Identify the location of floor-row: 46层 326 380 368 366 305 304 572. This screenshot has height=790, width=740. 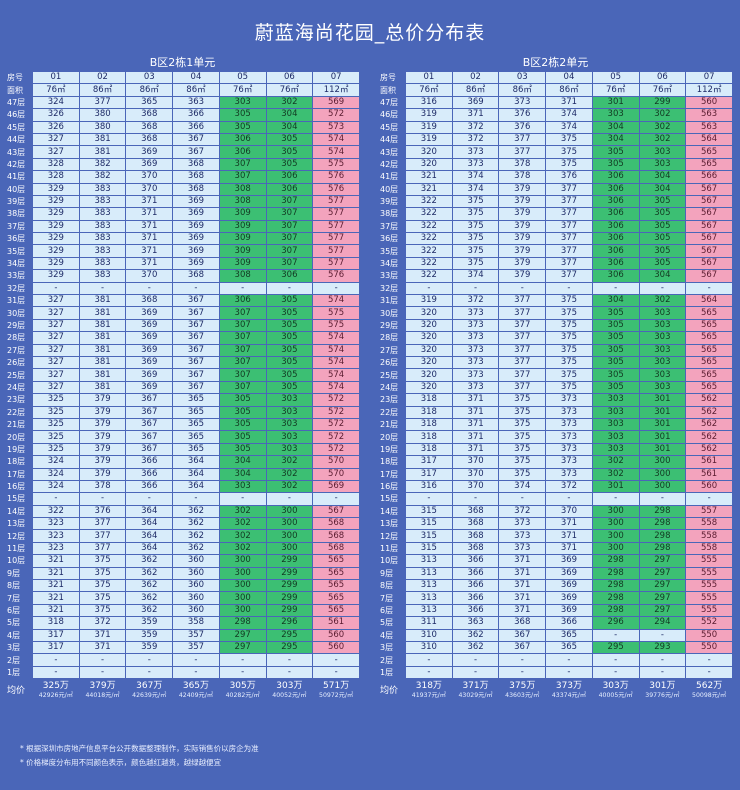
(182, 115).